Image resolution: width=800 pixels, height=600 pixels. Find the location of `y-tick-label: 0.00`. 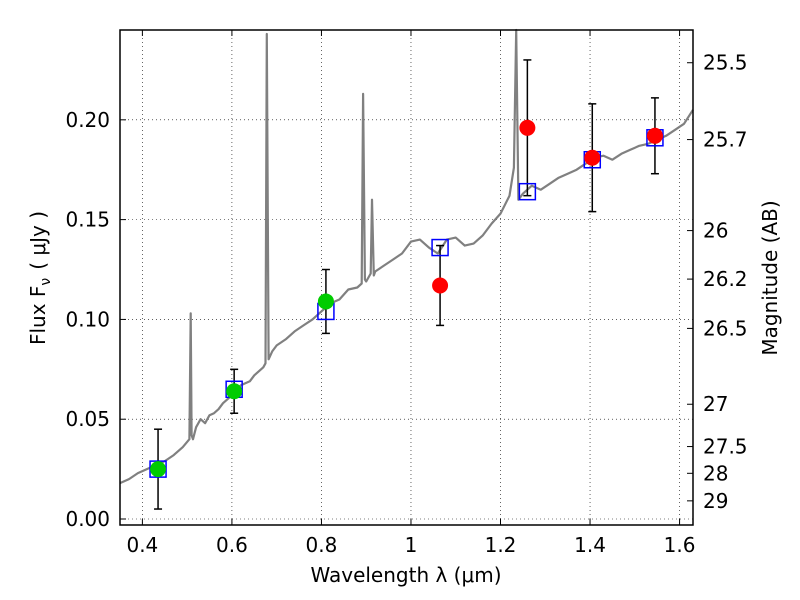

y-tick-label: 0.00 is located at coordinates (87, 519).